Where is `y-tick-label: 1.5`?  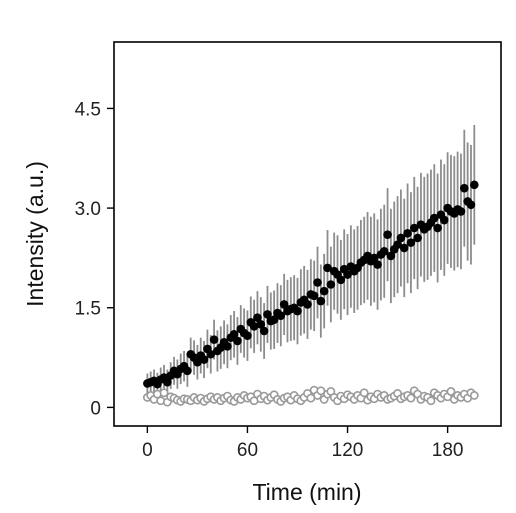 y-tick-label: 1.5 is located at coordinates (88, 309).